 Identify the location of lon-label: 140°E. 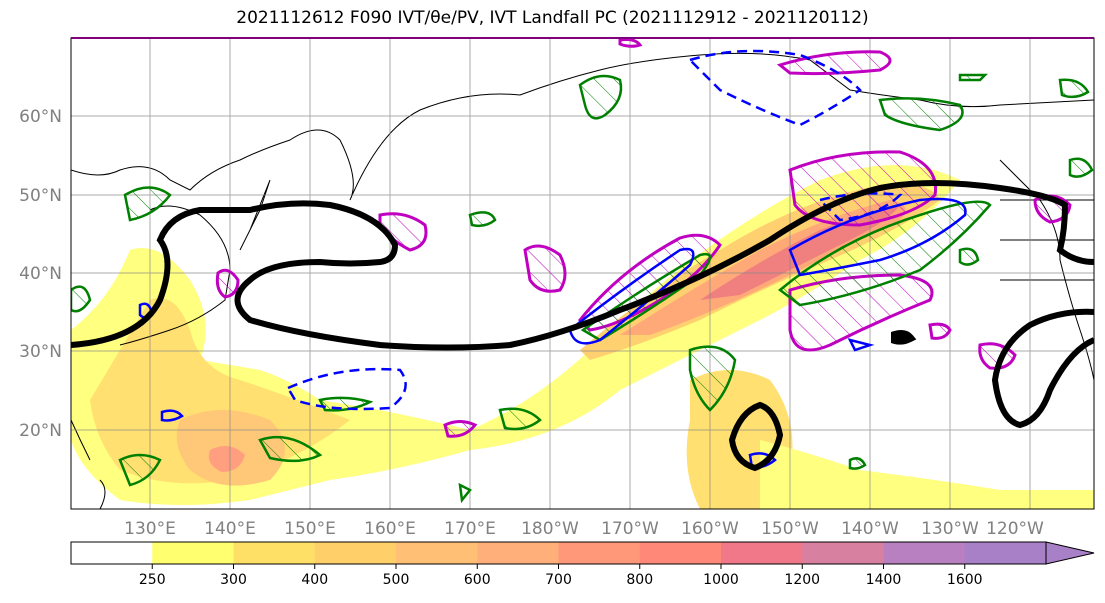
(230, 529).